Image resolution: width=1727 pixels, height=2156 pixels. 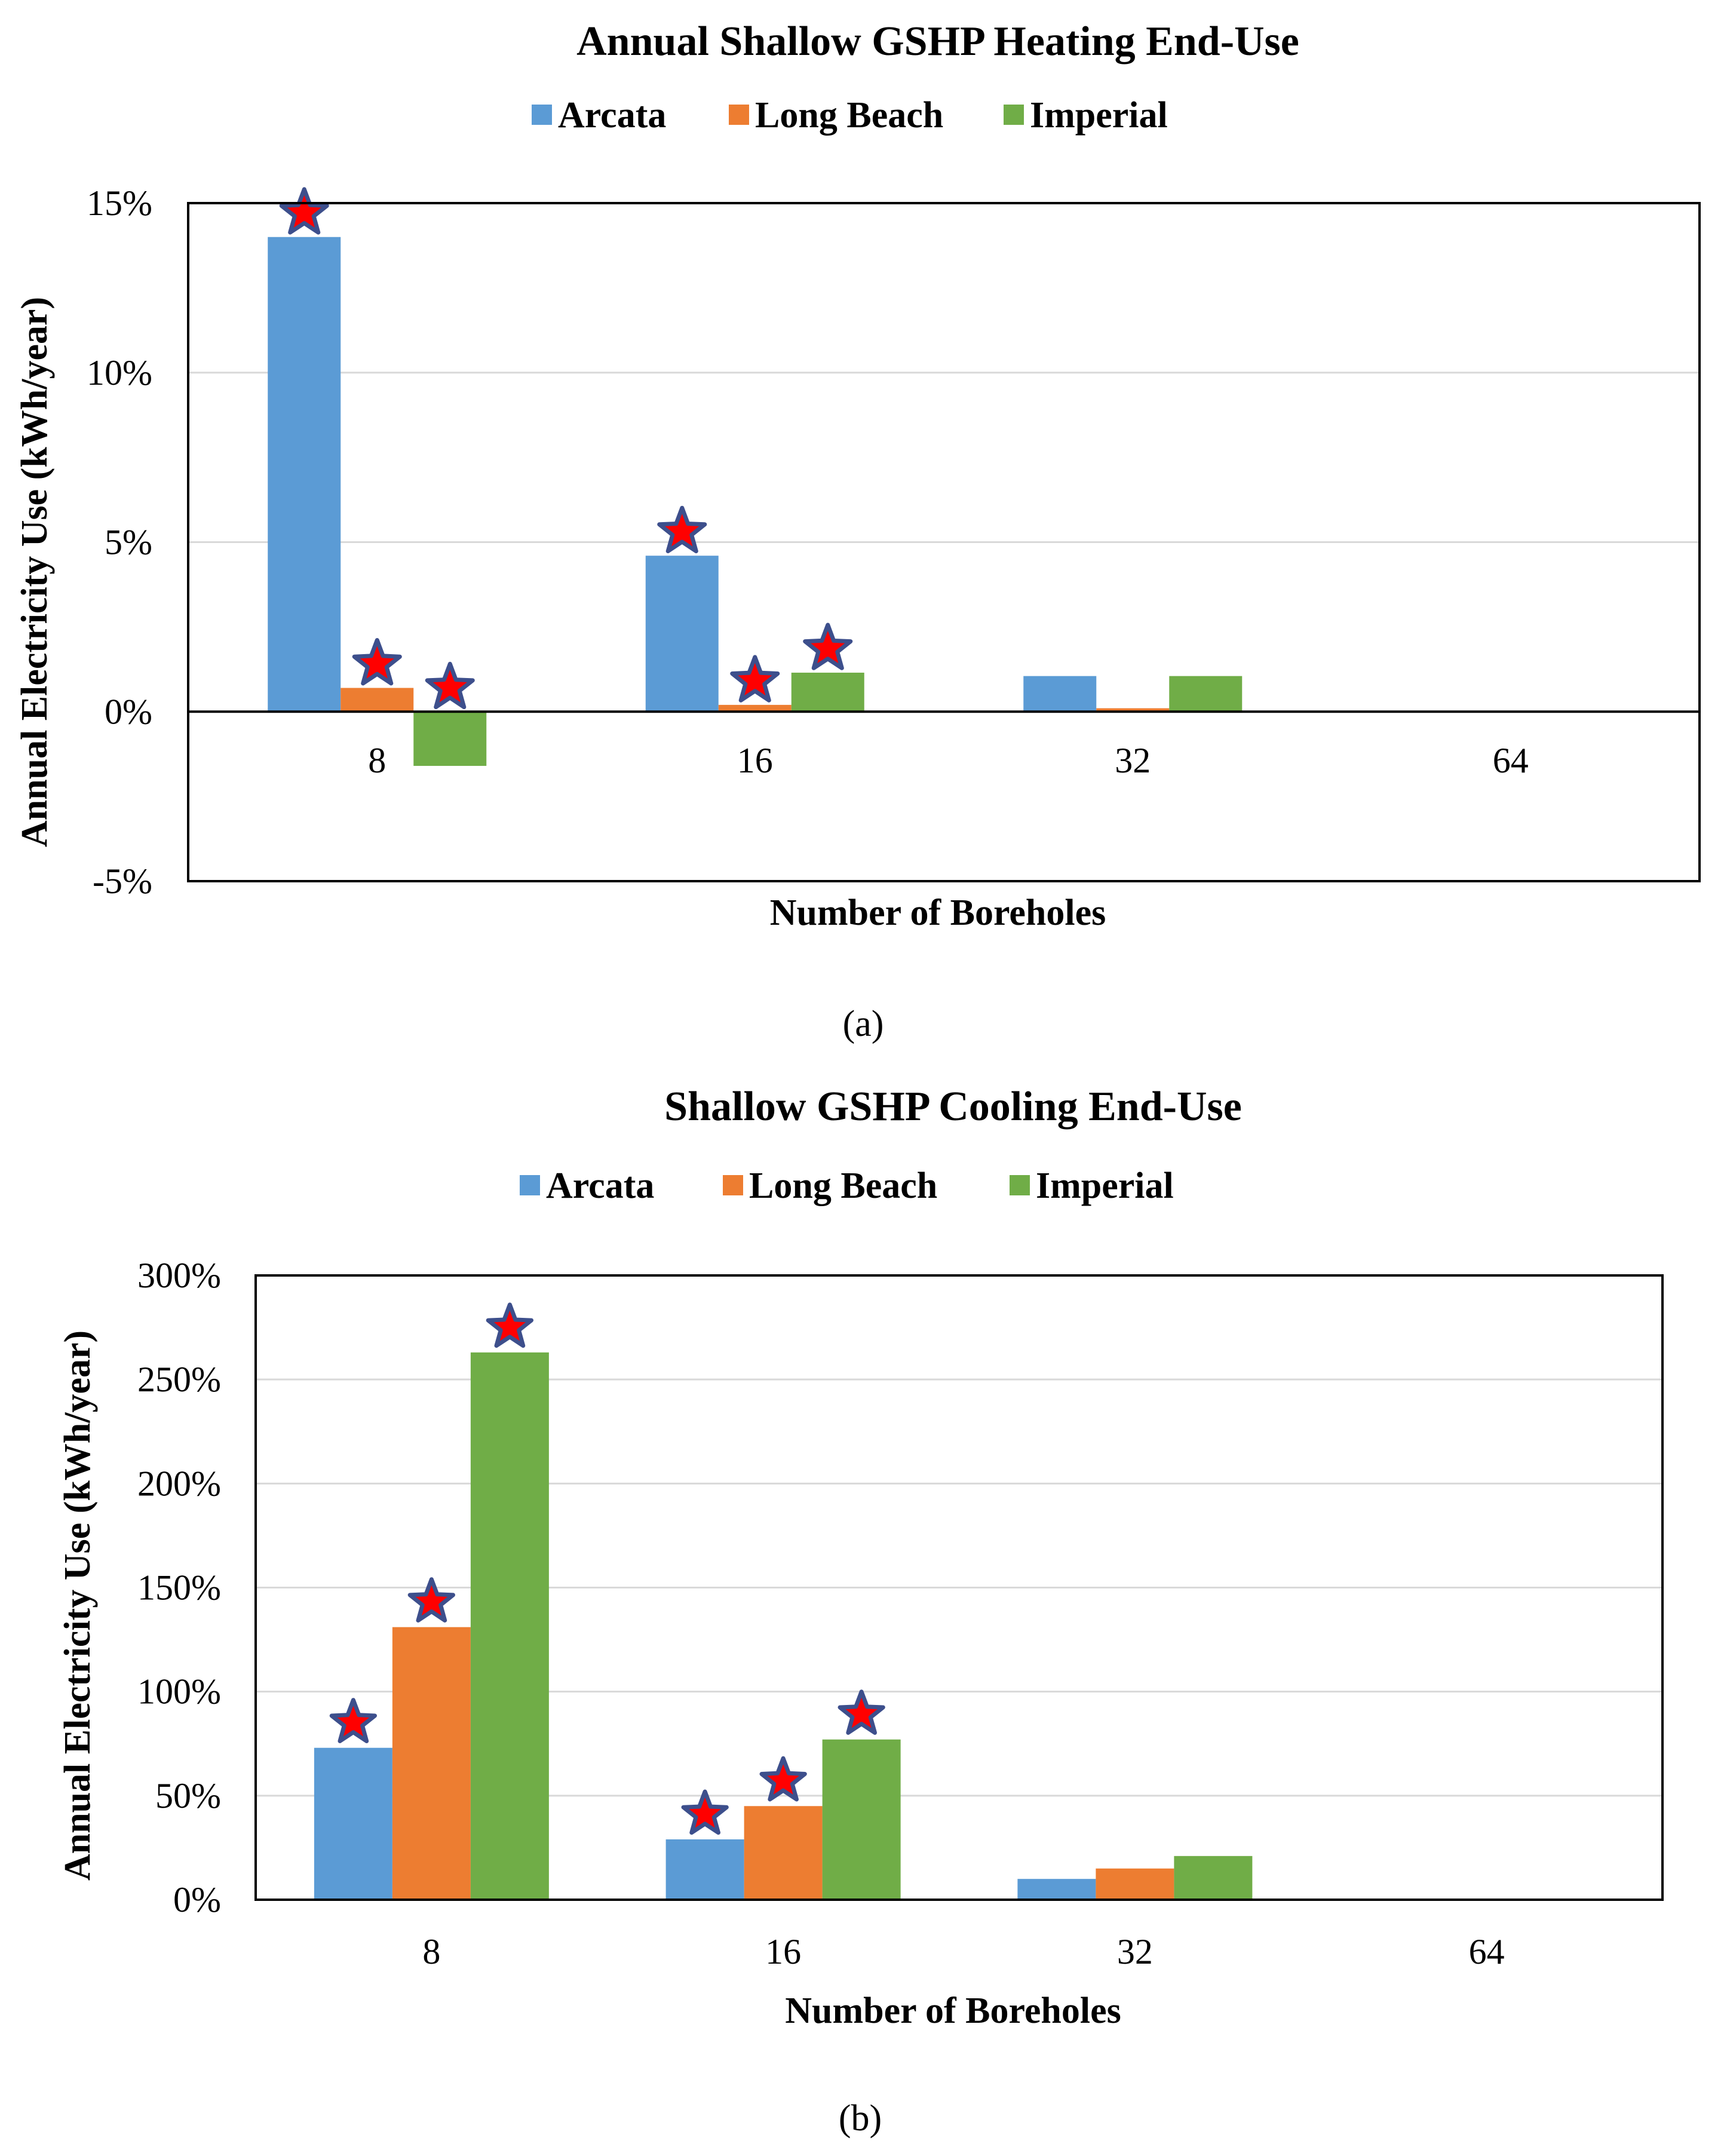 I want to click on y-tick-label: 150%, so click(x=179, y=1588).